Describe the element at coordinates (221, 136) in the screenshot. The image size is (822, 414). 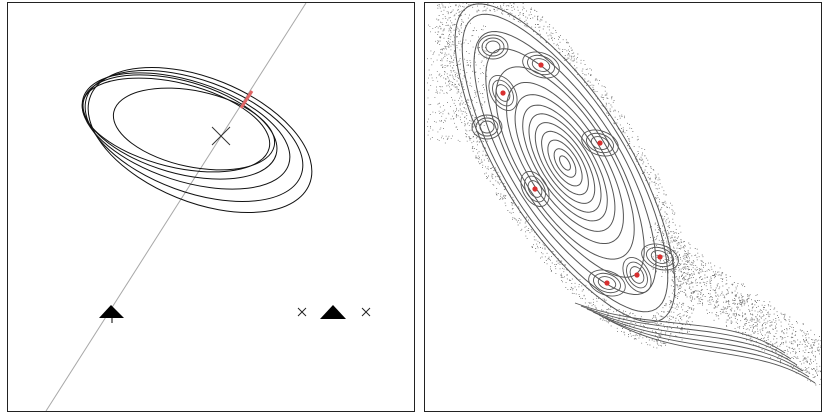
I see `fixed-point-cross-icon` at that location.